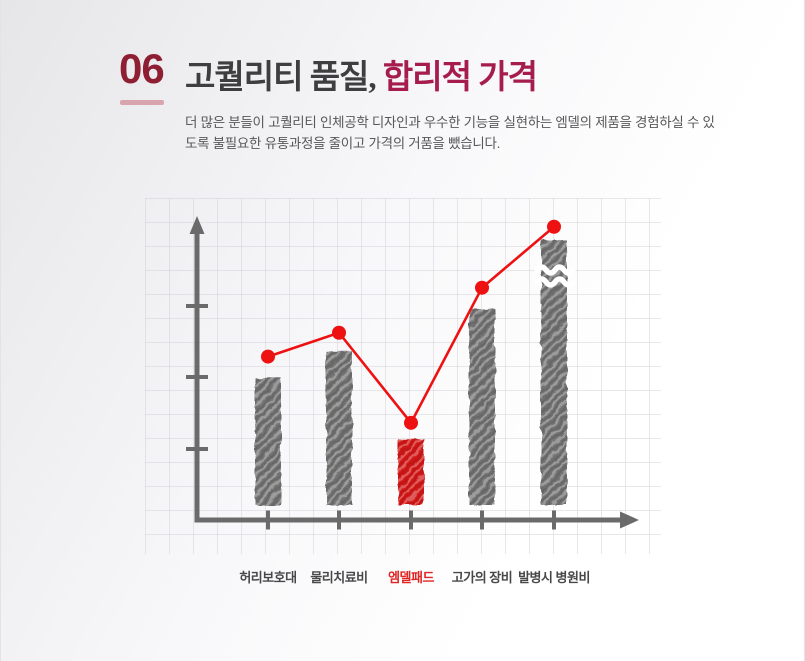 Image resolution: width=805 pixels, height=661 pixels. What do you see at coordinates (554, 577) in the screenshot?
I see `x-axis-label: 발병시 병원비` at bounding box center [554, 577].